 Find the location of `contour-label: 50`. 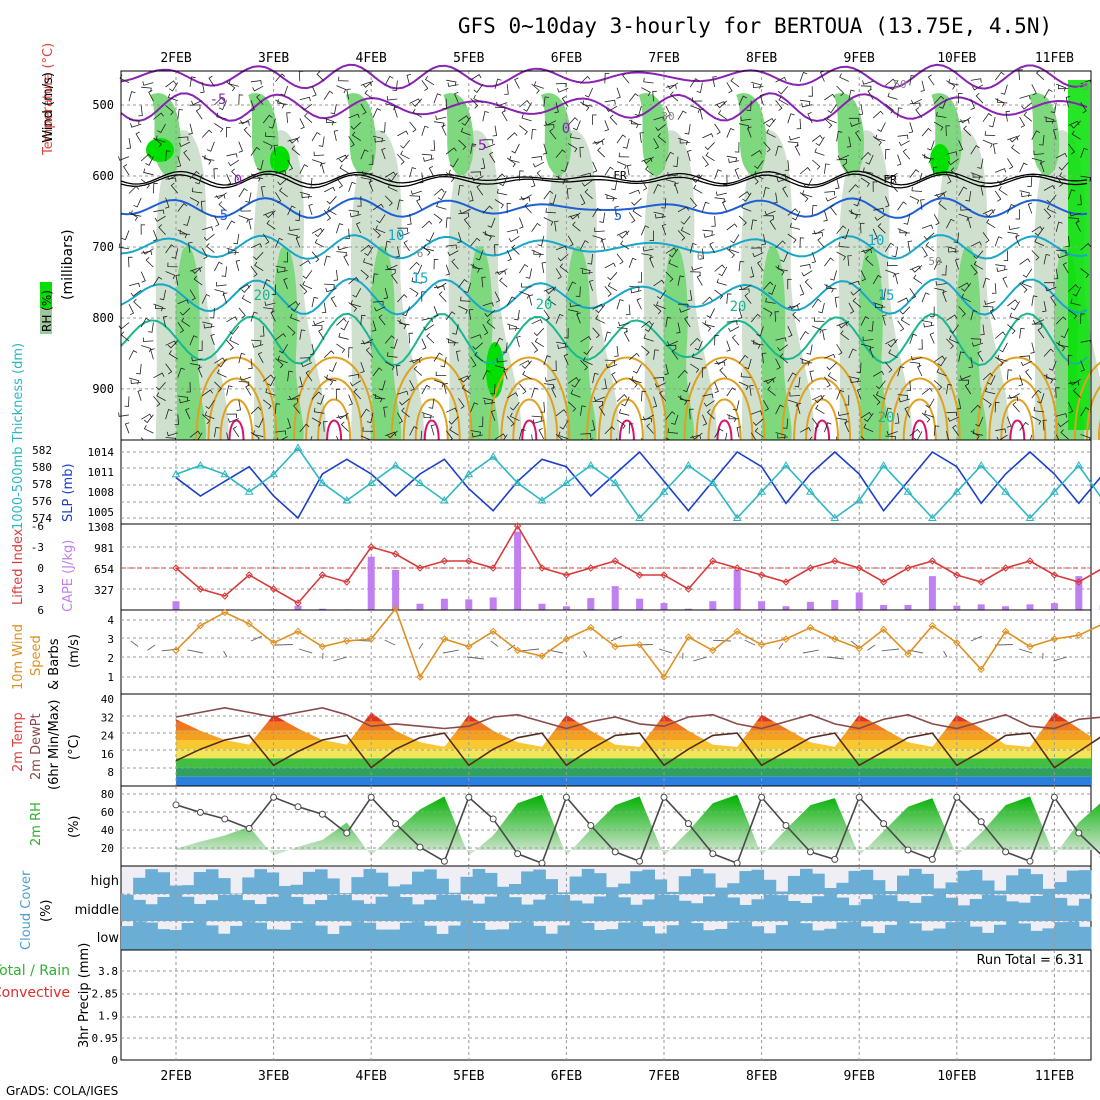

contour-label: 50 is located at coordinates (934, 261).